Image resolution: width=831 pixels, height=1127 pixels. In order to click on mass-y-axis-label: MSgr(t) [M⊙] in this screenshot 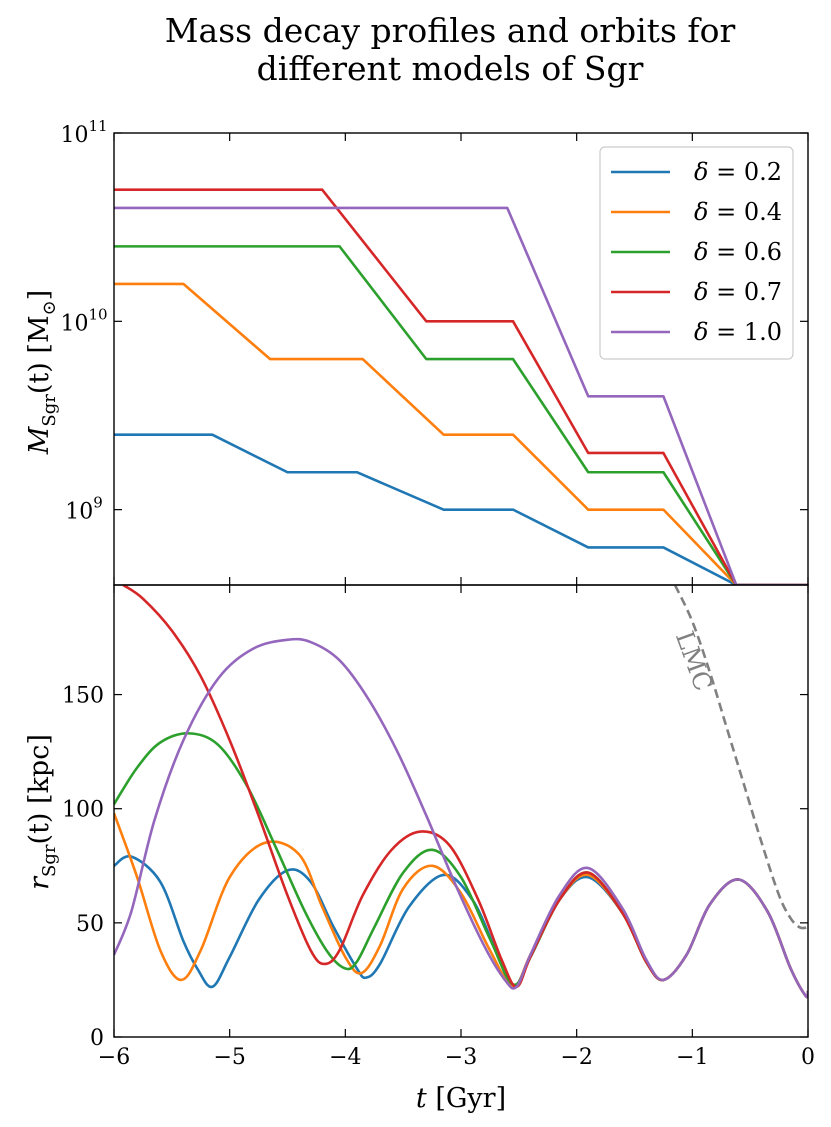, I will do `click(42, 372)`.